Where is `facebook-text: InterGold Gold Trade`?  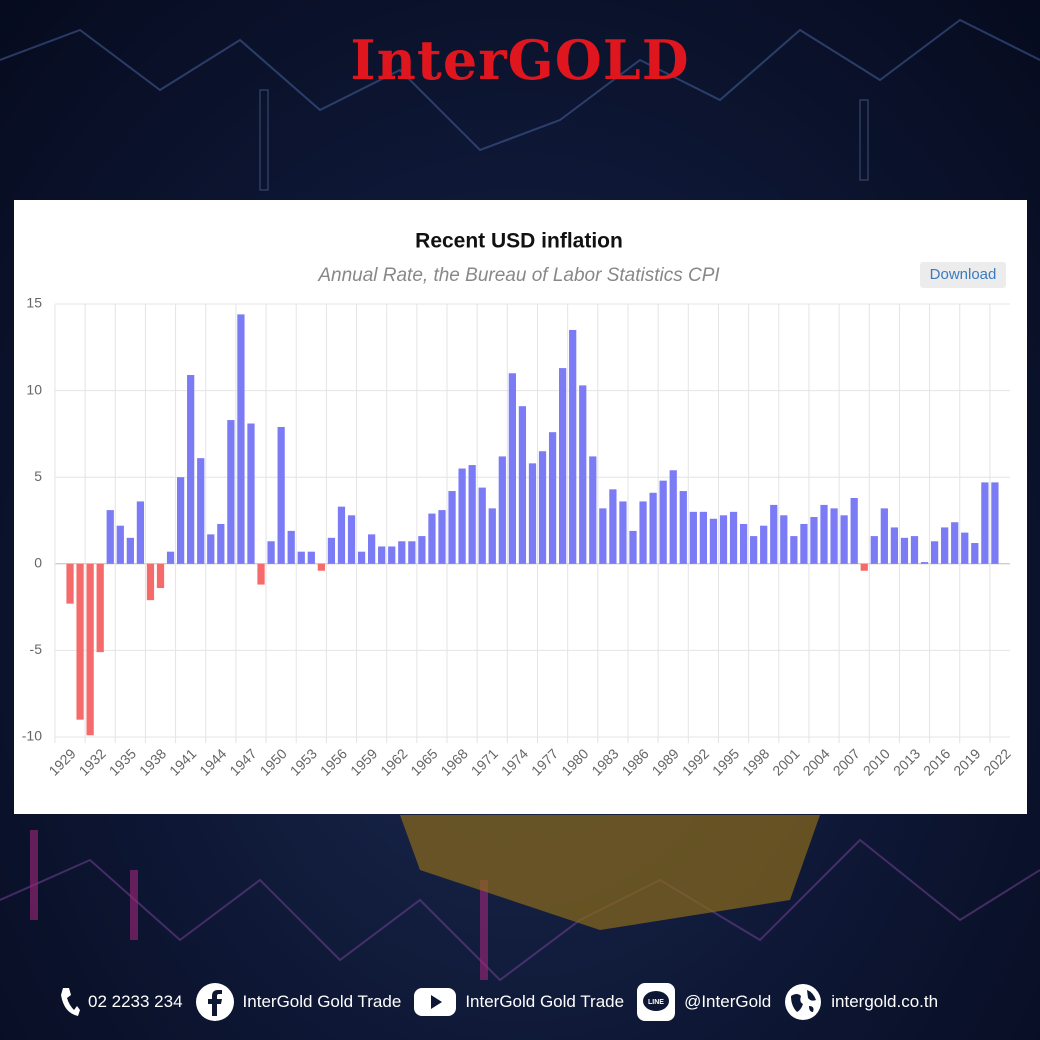 facebook-text: InterGold Gold Trade is located at coordinates (322, 1001).